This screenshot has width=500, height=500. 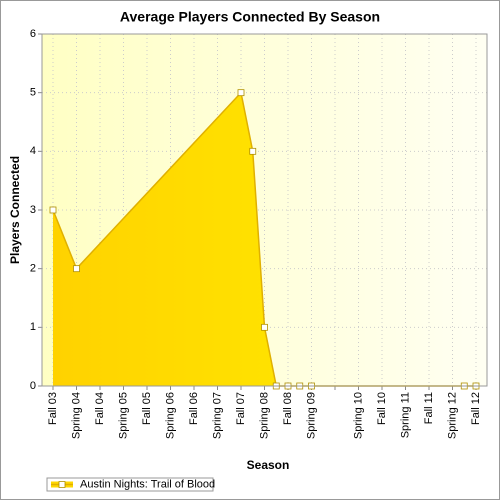 I want to click on legend: Austin Nights: Trail of Blood, so click(x=130, y=484).